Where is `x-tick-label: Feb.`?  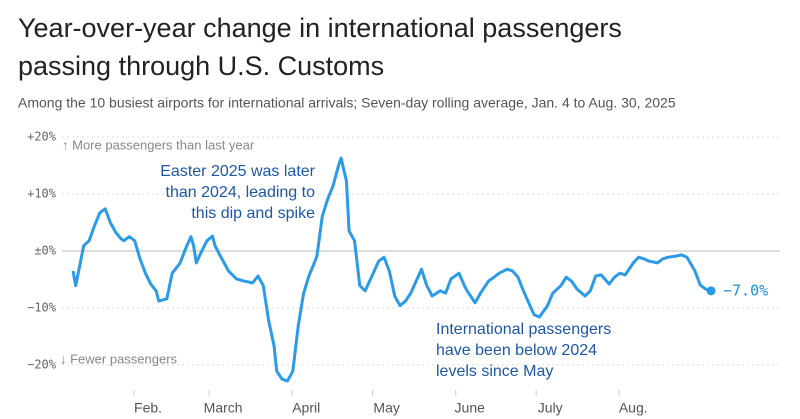
x-tick-label: Feb. is located at coordinates (148, 408).